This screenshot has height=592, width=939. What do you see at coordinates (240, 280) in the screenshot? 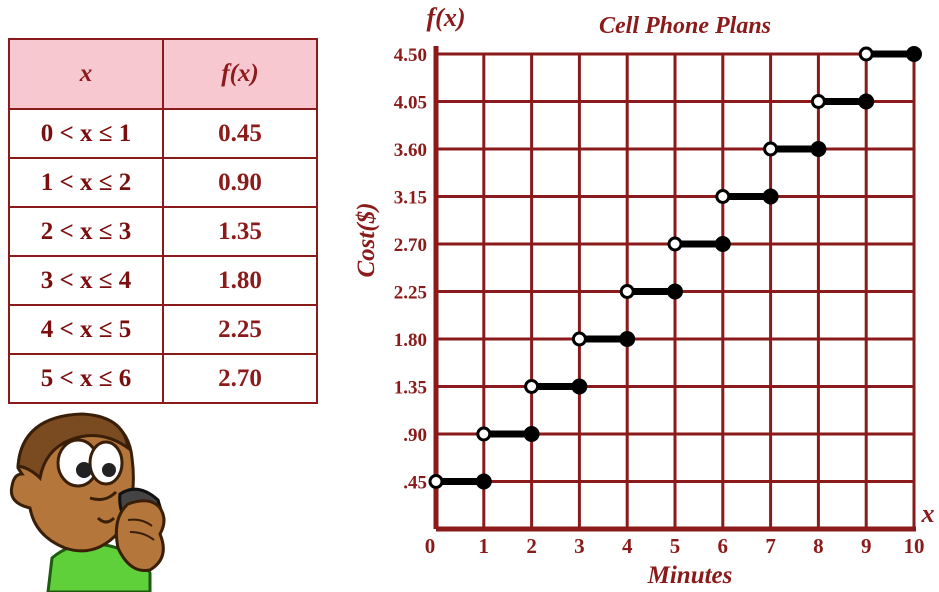
I see `table-cell-cost: 1.80` at bounding box center [240, 280].